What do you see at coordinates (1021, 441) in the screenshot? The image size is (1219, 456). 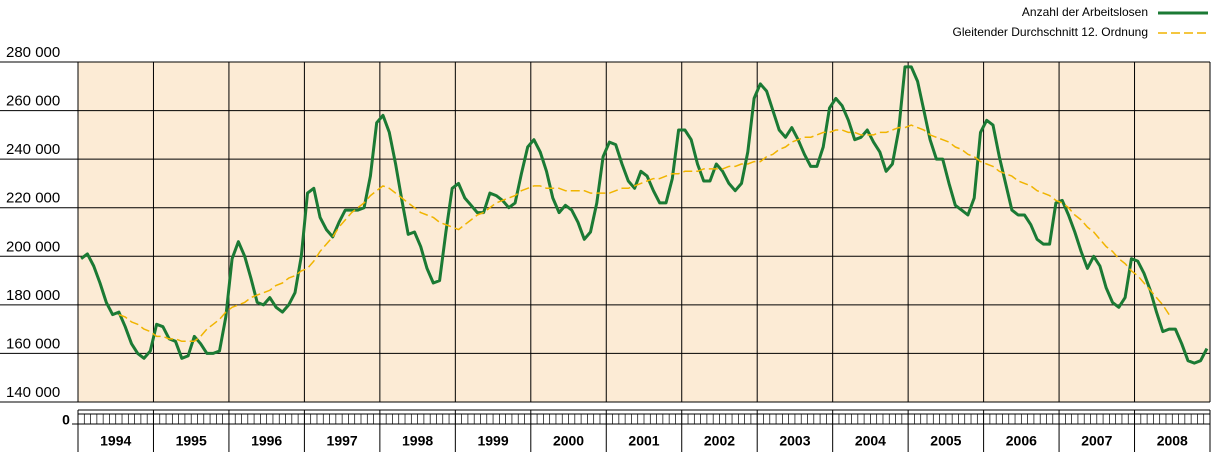 I see `x-tick-label: 2006` at bounding box center [1021, 441].